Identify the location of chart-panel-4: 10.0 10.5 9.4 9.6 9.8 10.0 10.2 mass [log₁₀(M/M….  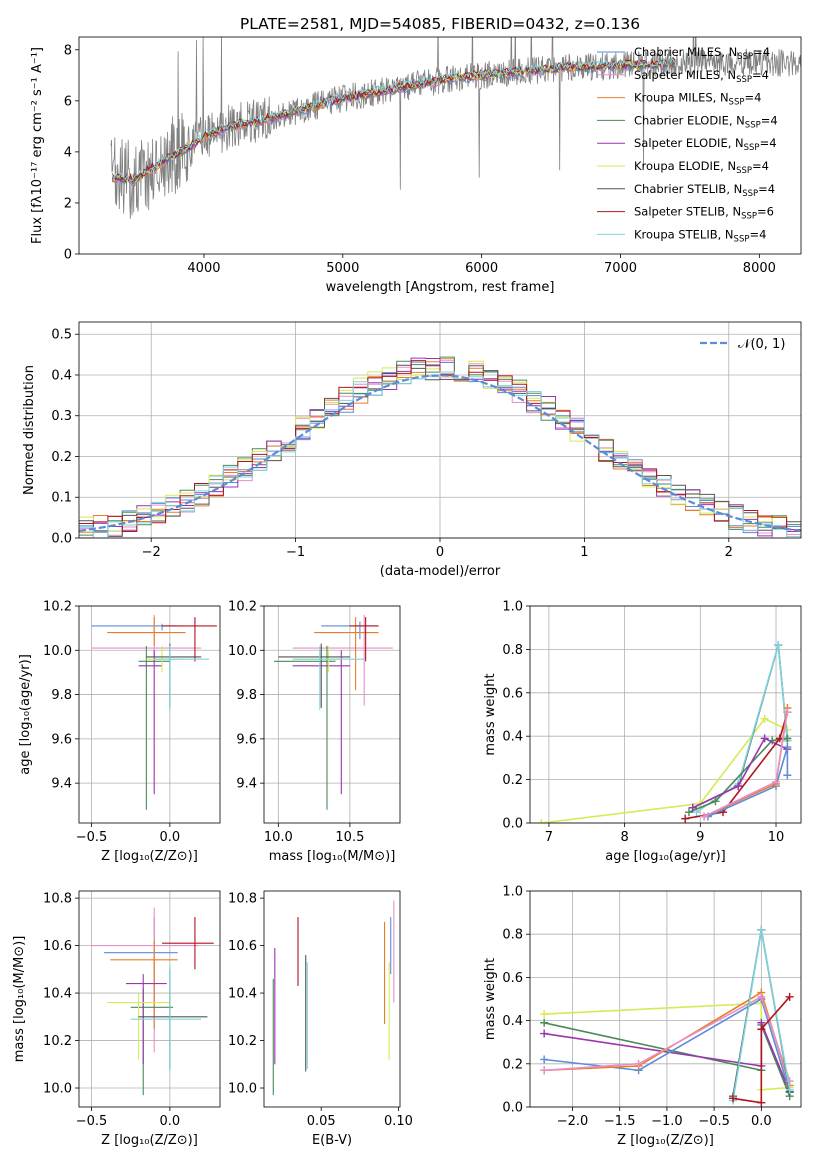
(314, 732).